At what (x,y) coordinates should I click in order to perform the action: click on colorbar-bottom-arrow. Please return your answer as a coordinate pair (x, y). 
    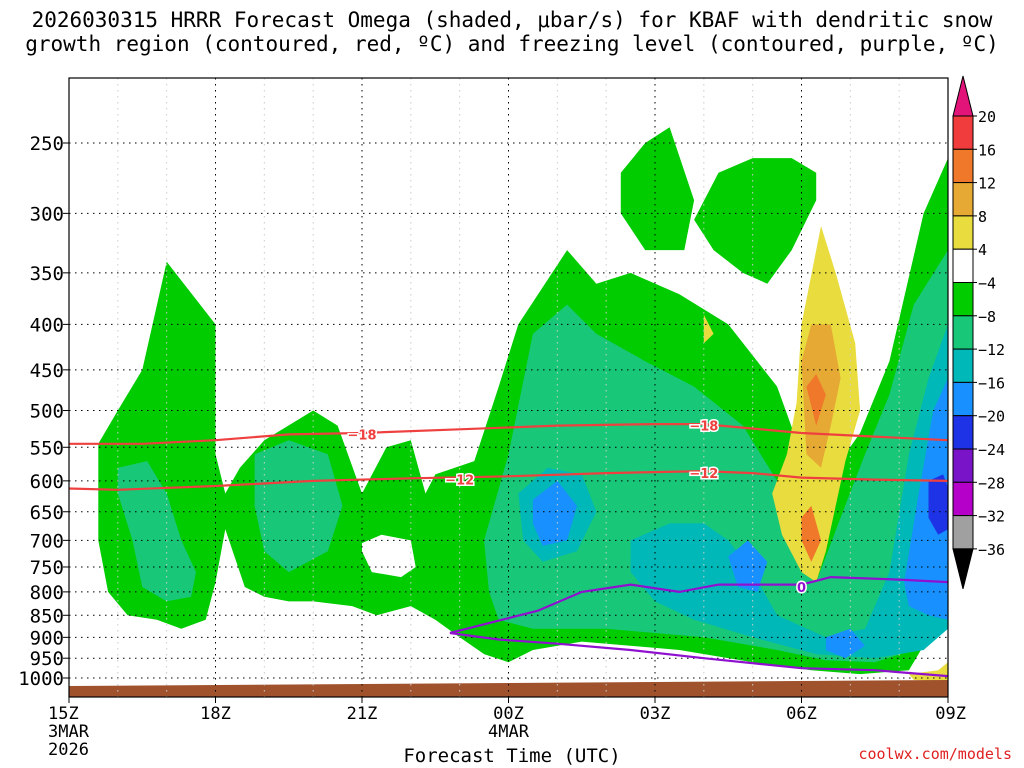
    Looking at the image, I should click on (963, 569).